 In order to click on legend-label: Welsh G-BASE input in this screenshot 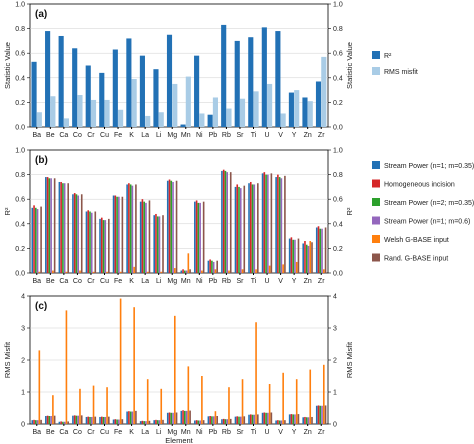, I will do `click(416, 240)`.